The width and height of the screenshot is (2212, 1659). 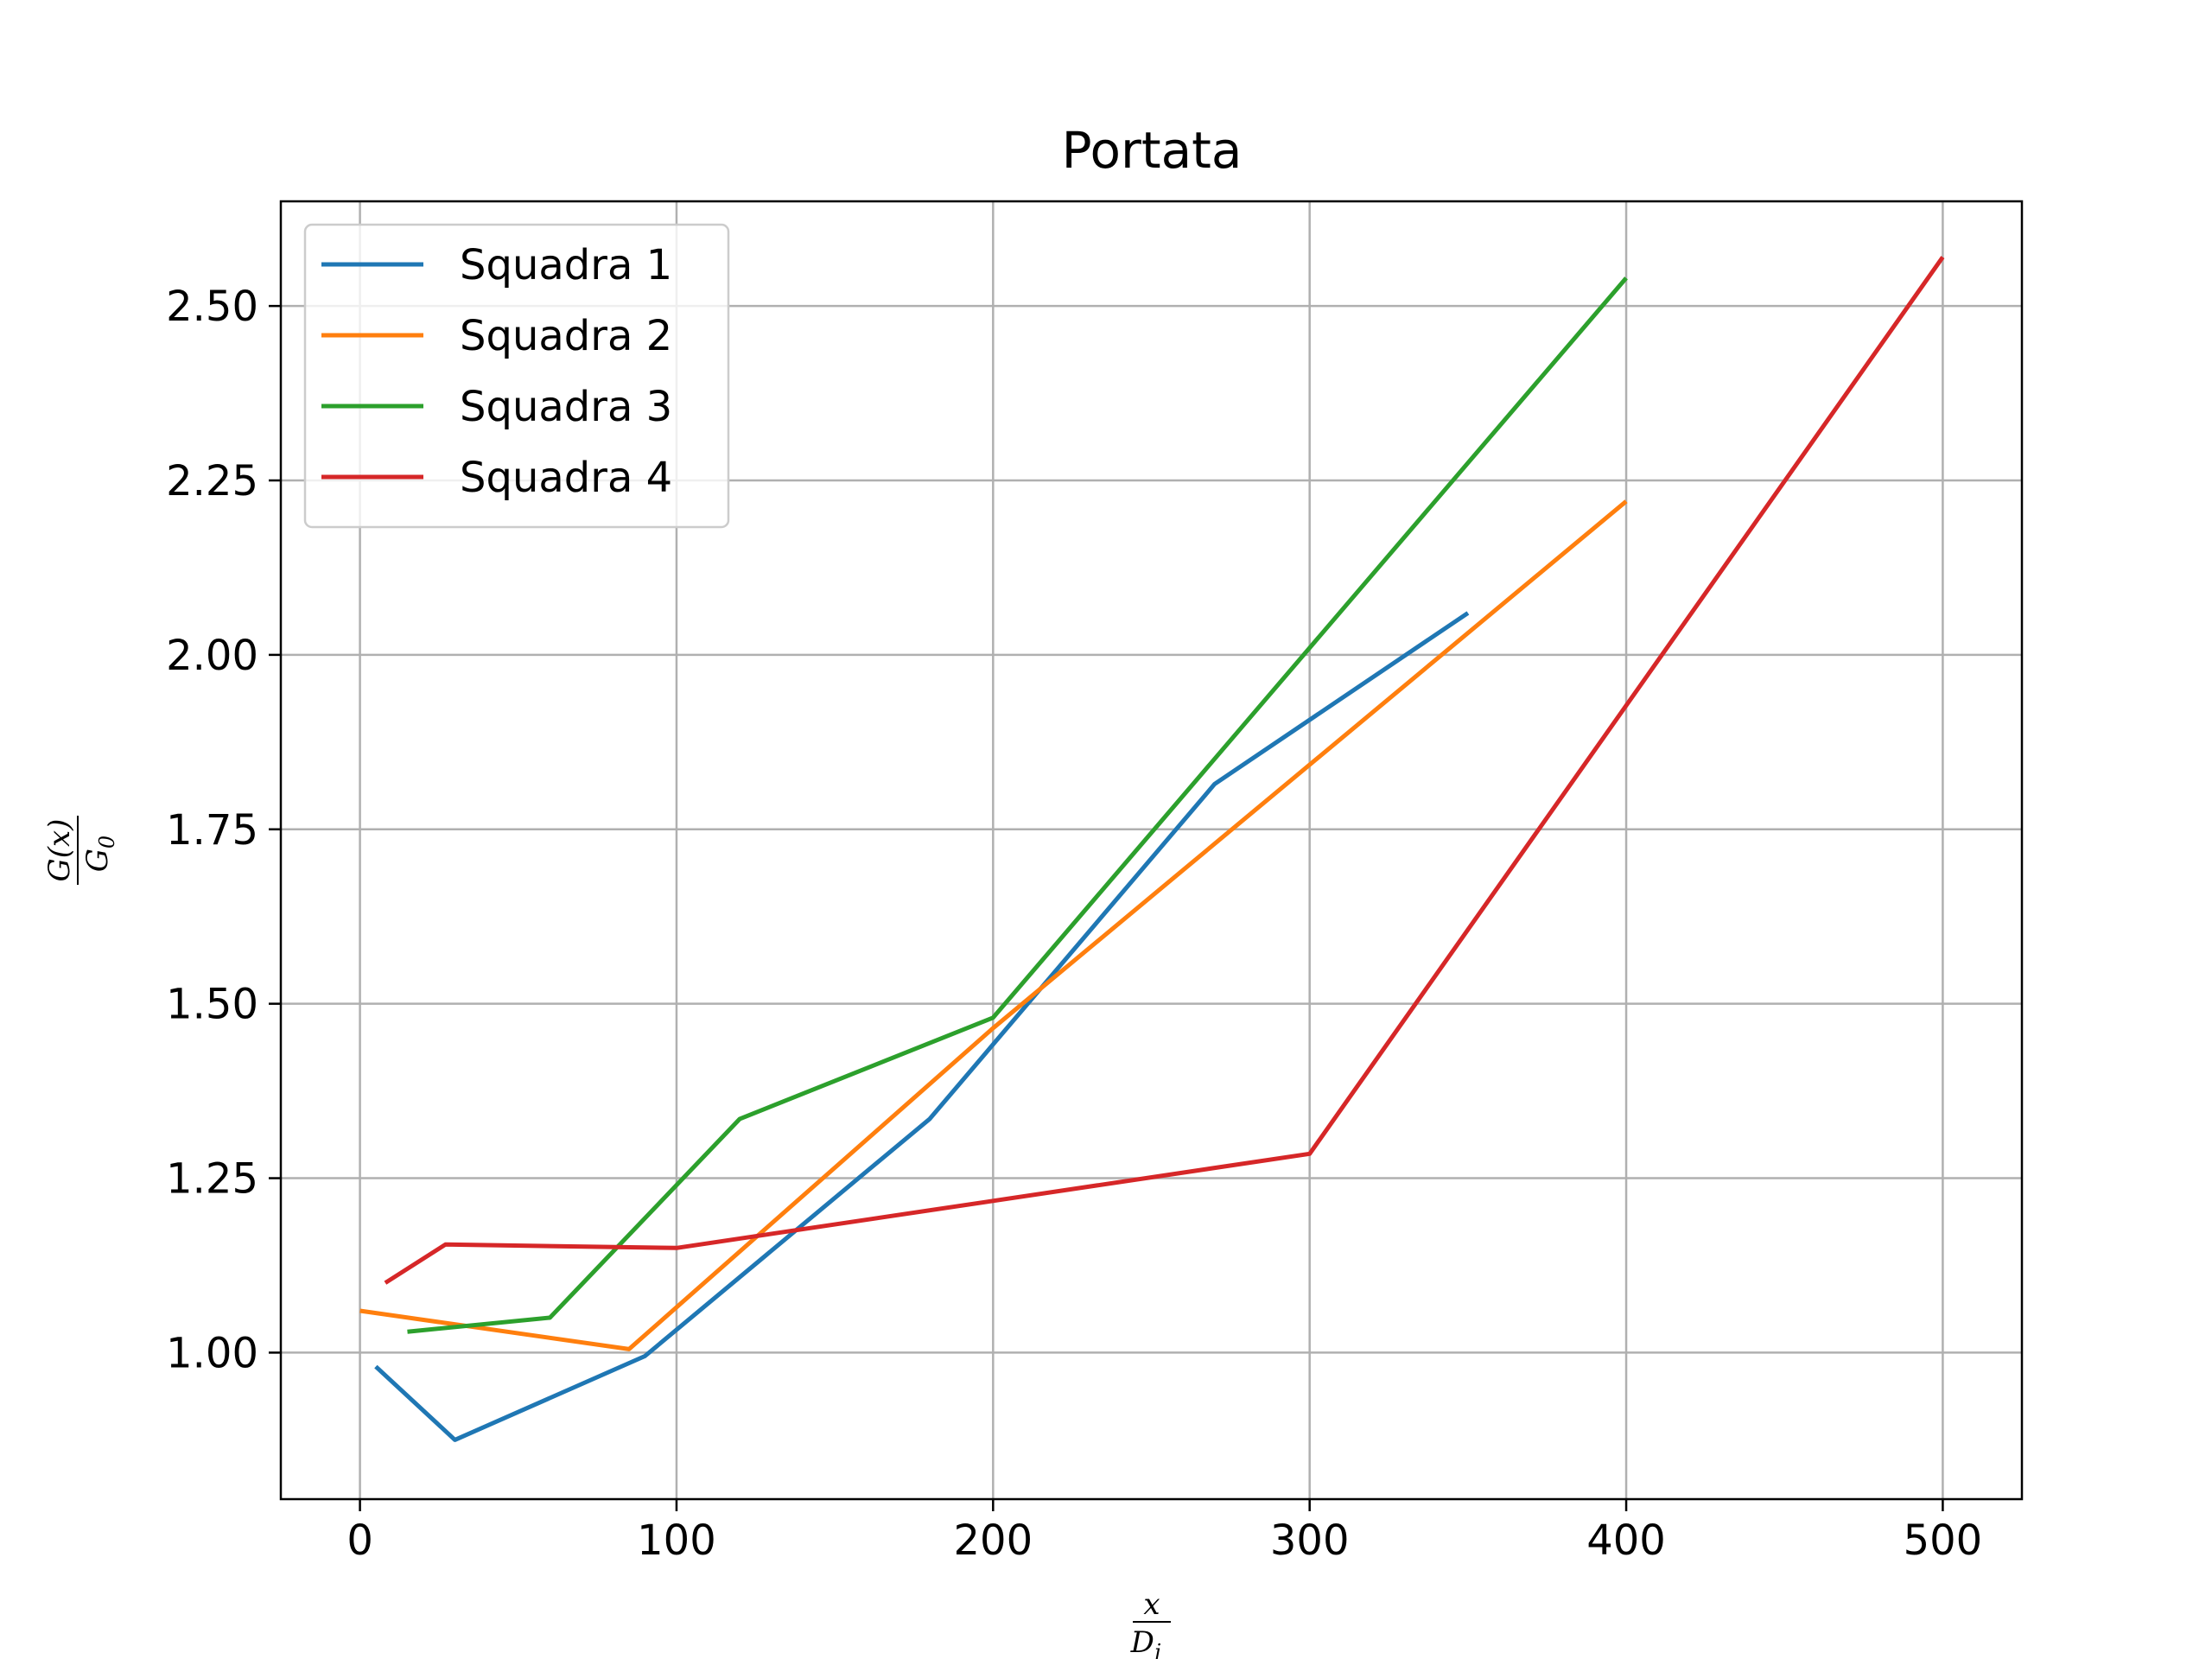 What do you see at coordinates (212, 307) in the screenshot?
I see `y-tick-label: 2.50` at bounding box center [212, 307].